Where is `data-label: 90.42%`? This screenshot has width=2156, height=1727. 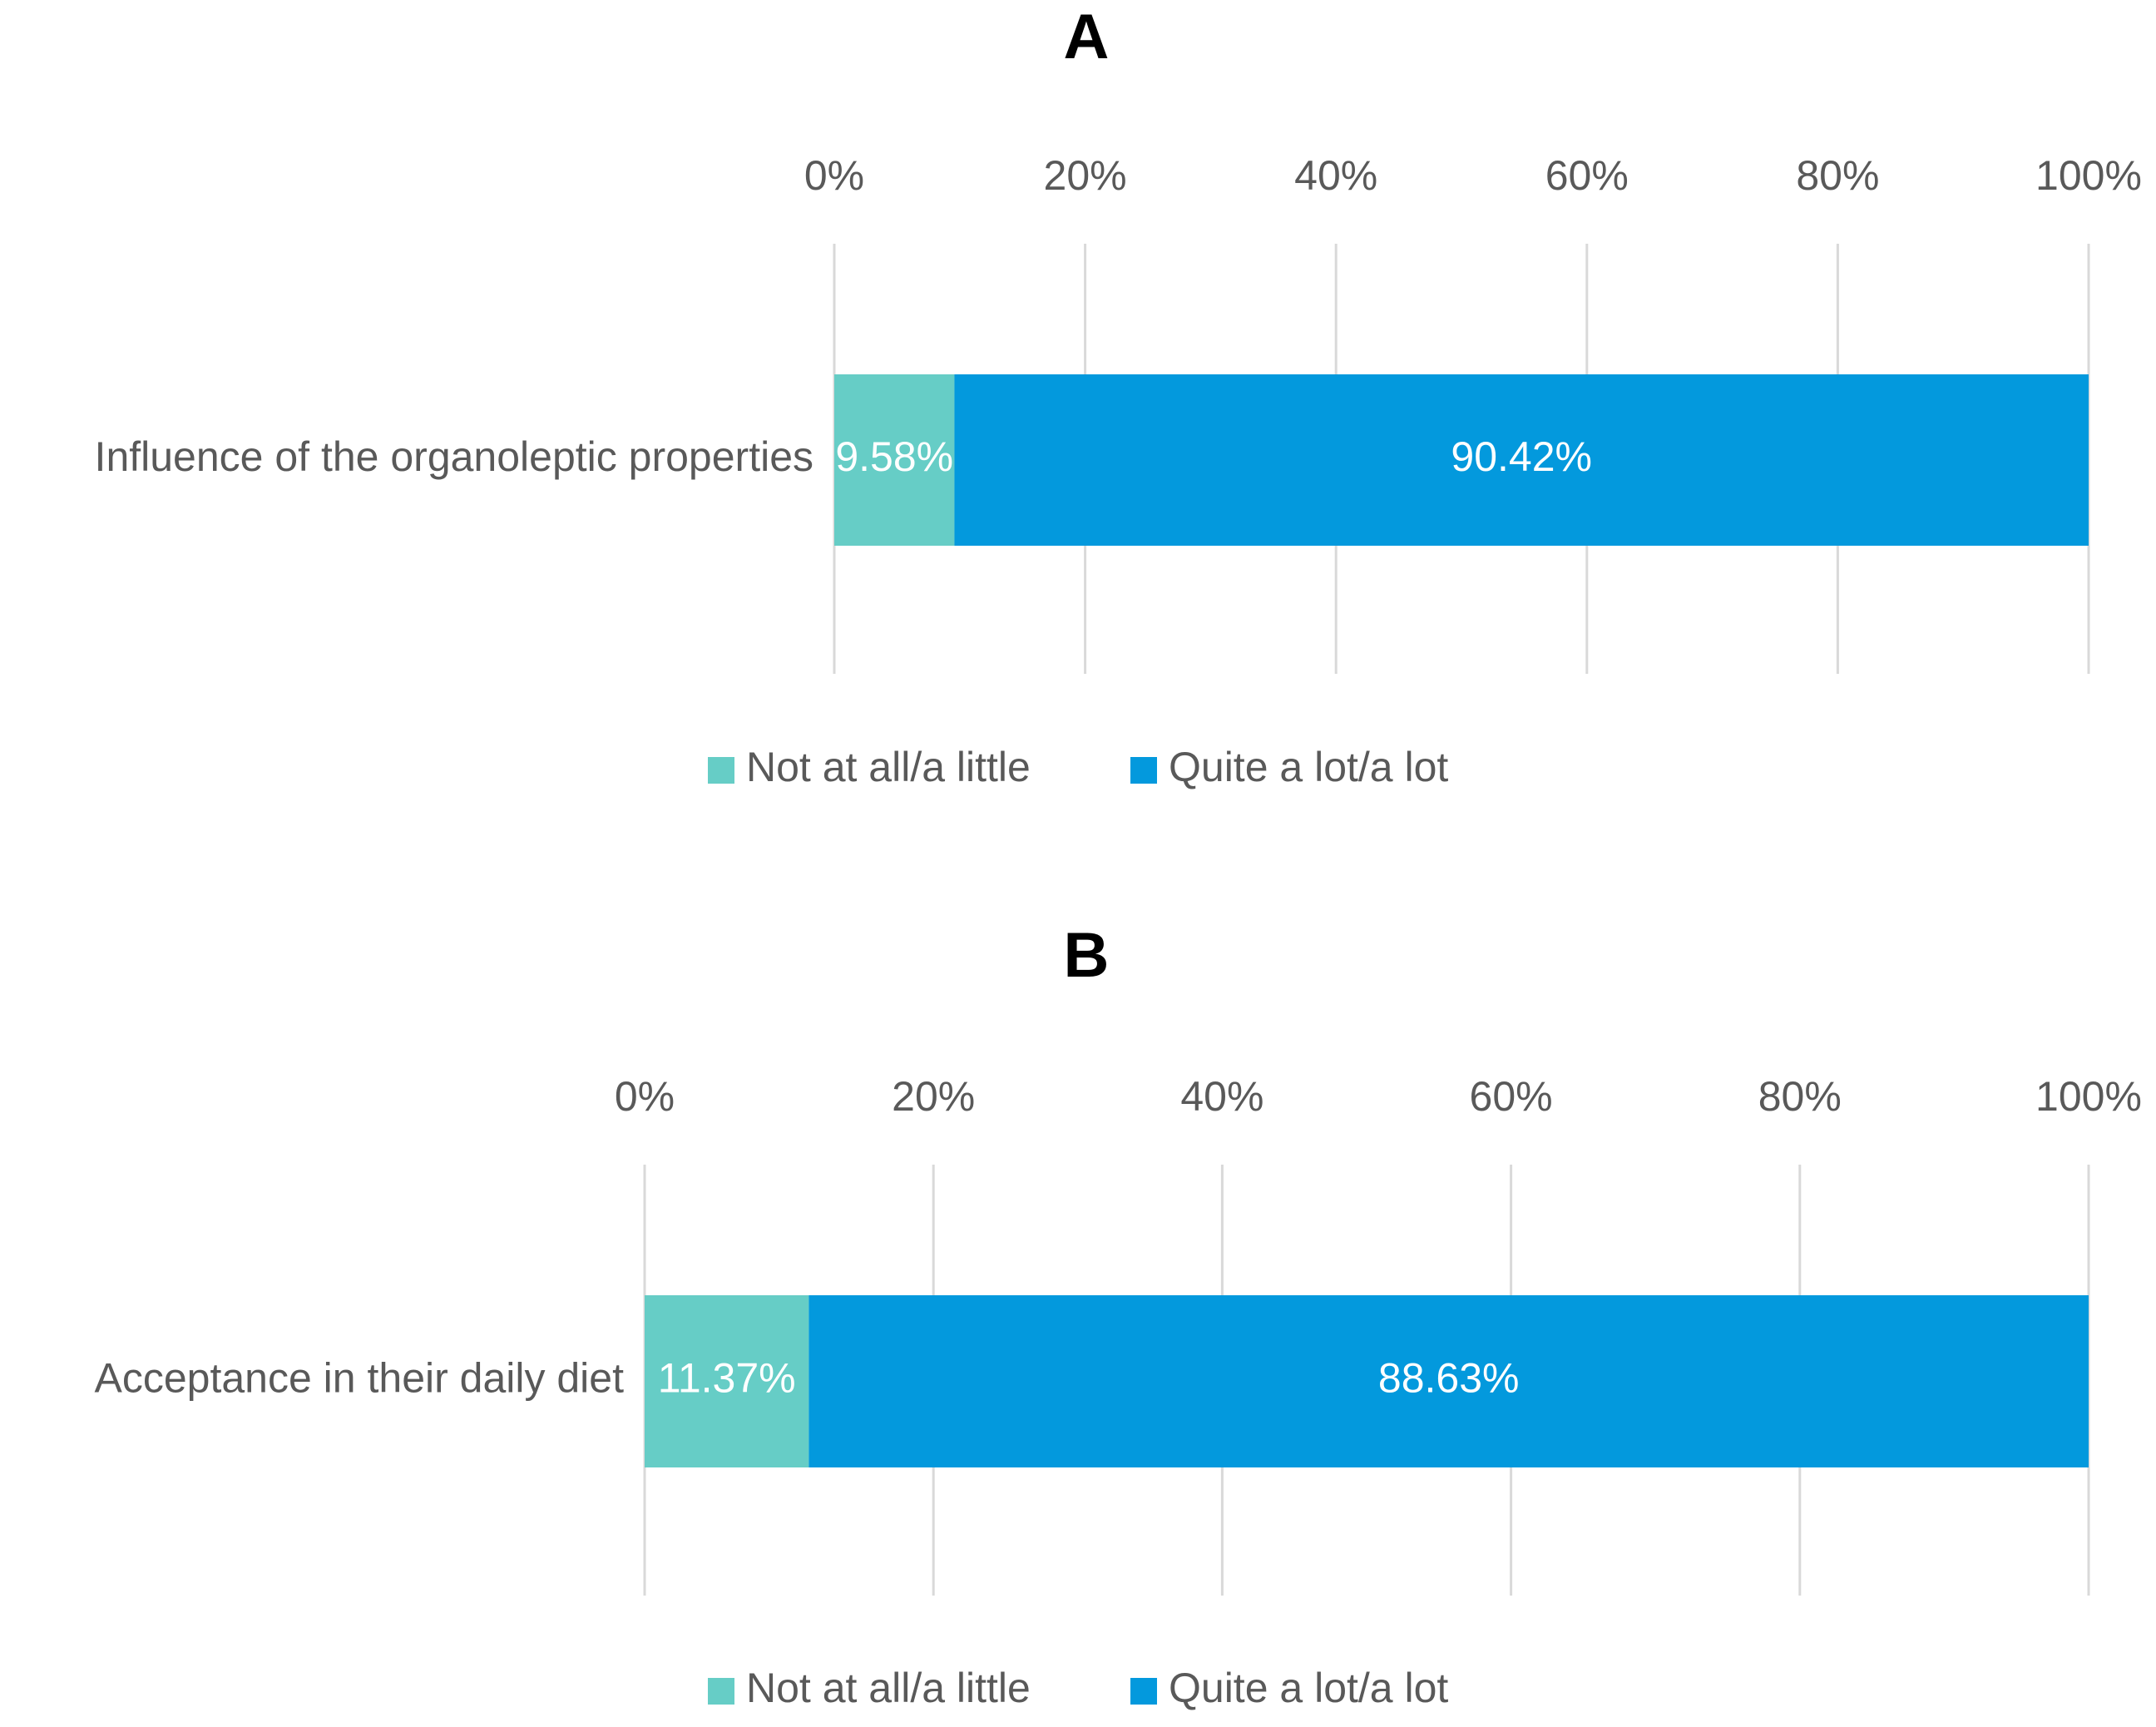
data-label: 90.42% is located at coordinates (1522, 456).